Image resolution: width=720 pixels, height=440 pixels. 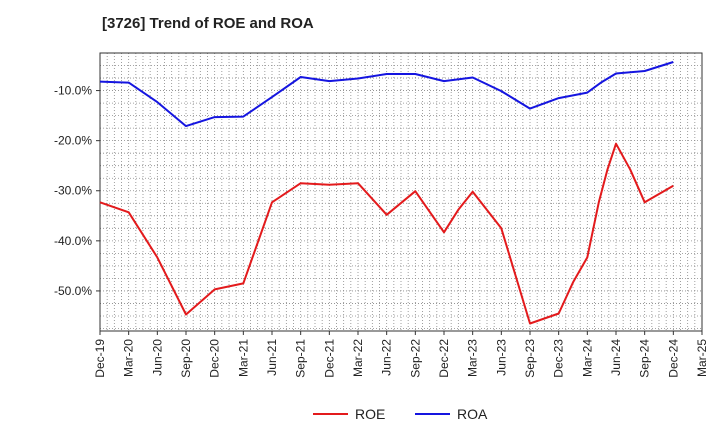 I want to click on x-tick-label: Mar-23, so click(x=473, y=358).